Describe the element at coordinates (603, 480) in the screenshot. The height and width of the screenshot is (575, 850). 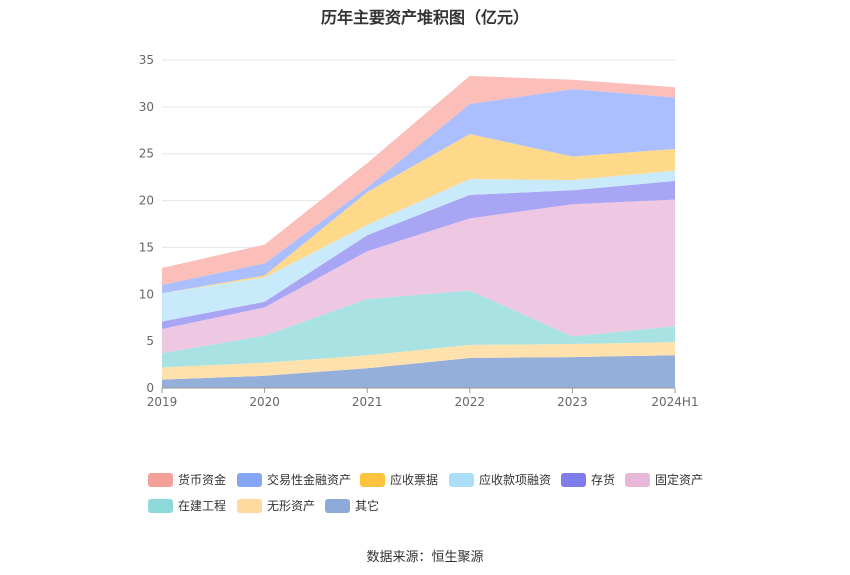
I see `legend-label: 存货` at that location.